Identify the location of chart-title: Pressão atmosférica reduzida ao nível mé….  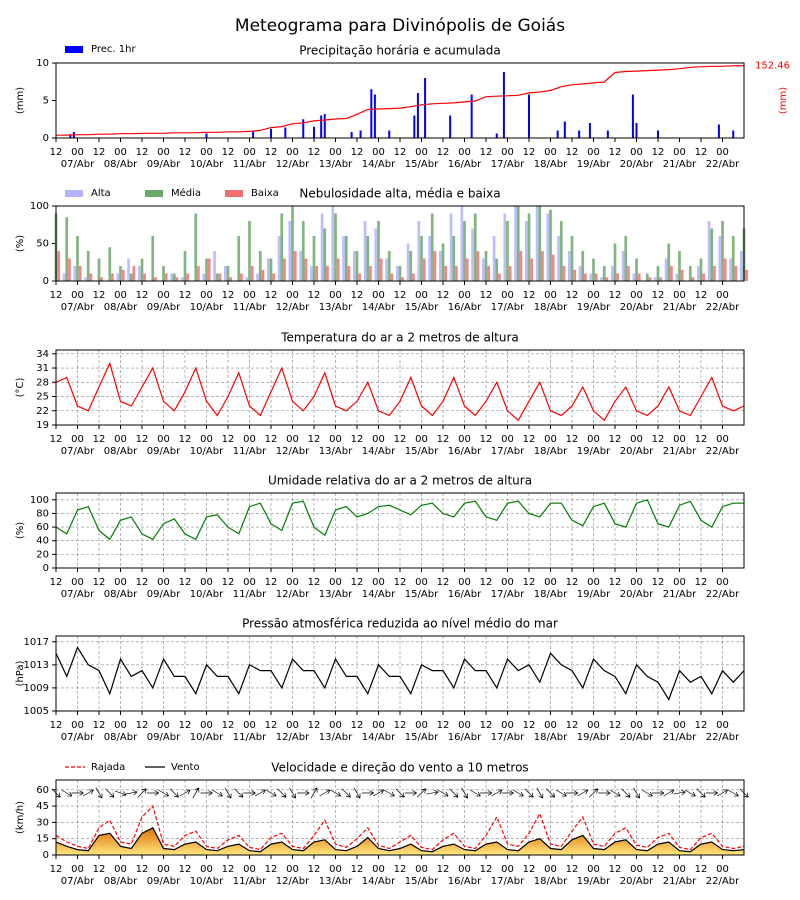
(400, 624).